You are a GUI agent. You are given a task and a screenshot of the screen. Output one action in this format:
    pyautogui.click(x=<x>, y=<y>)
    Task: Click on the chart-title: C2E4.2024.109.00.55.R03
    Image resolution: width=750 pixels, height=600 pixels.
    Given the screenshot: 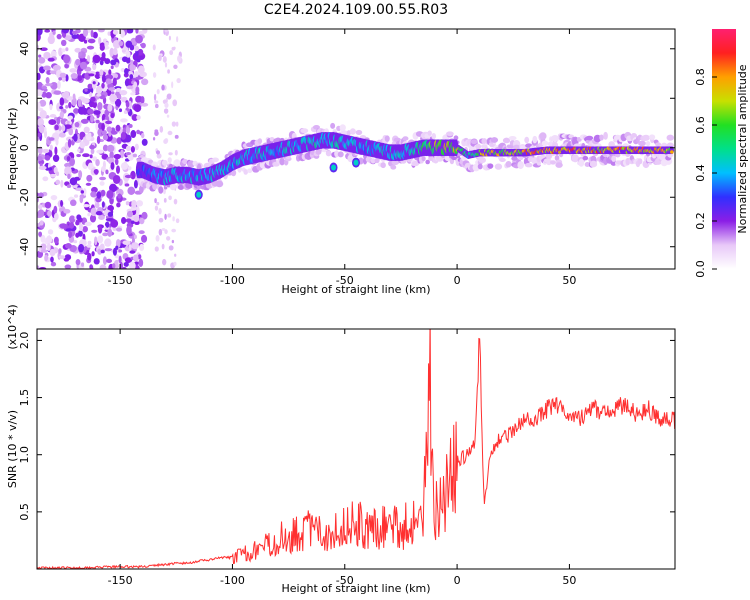 What is the action you would take?
    pyautogui.click(x=356, y=10)
    